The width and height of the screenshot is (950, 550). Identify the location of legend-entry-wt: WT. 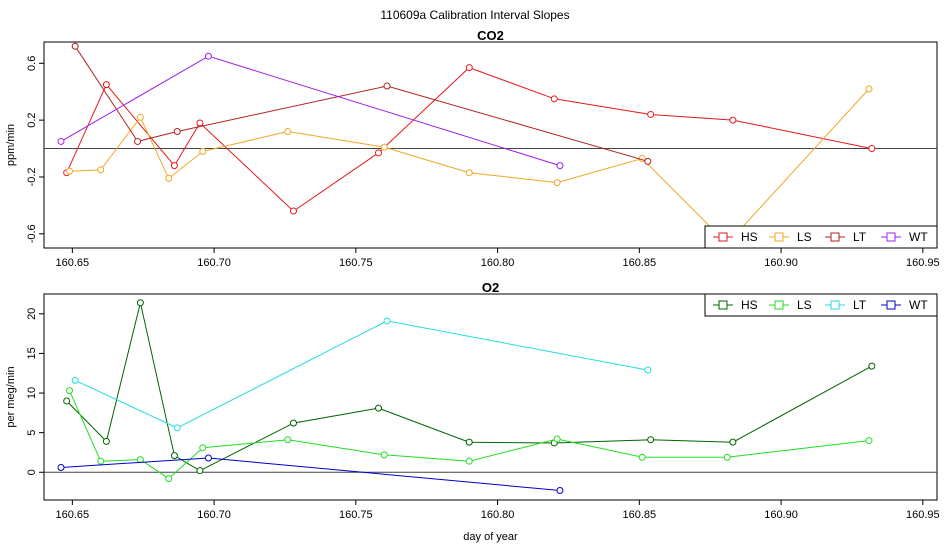
(904, 237).